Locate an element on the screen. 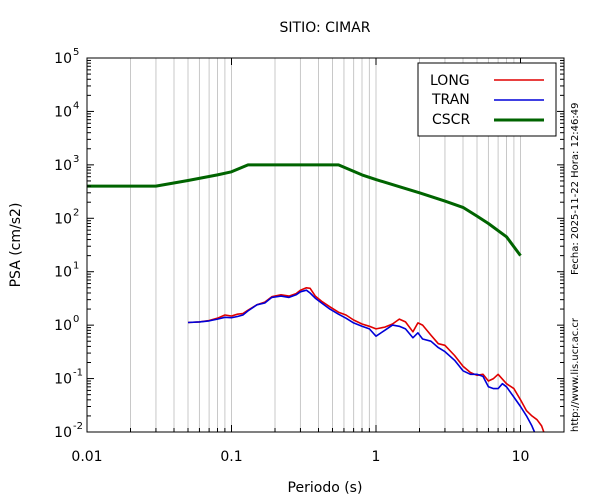  website-label: http://www.lis.ucr.ac.cr is located at coordinates (575, 375).